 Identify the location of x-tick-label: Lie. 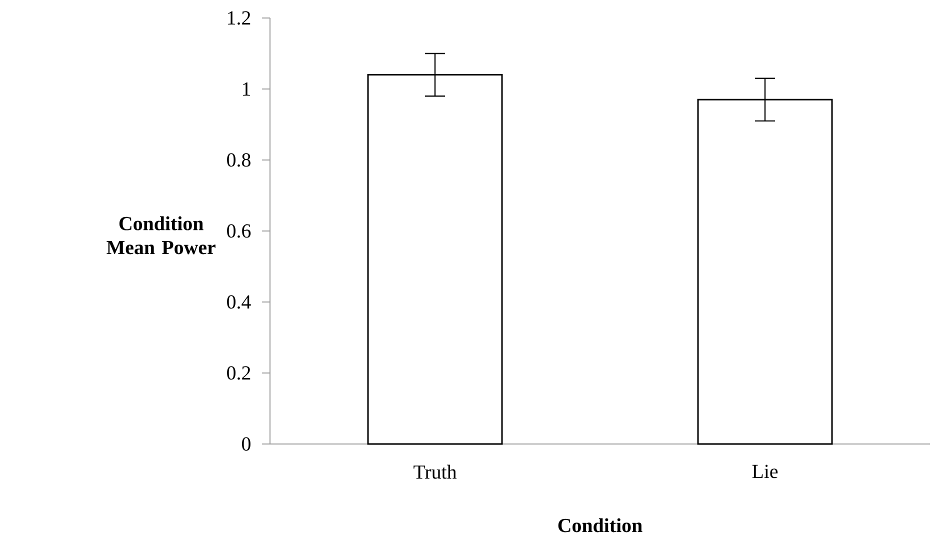
(765, 471).